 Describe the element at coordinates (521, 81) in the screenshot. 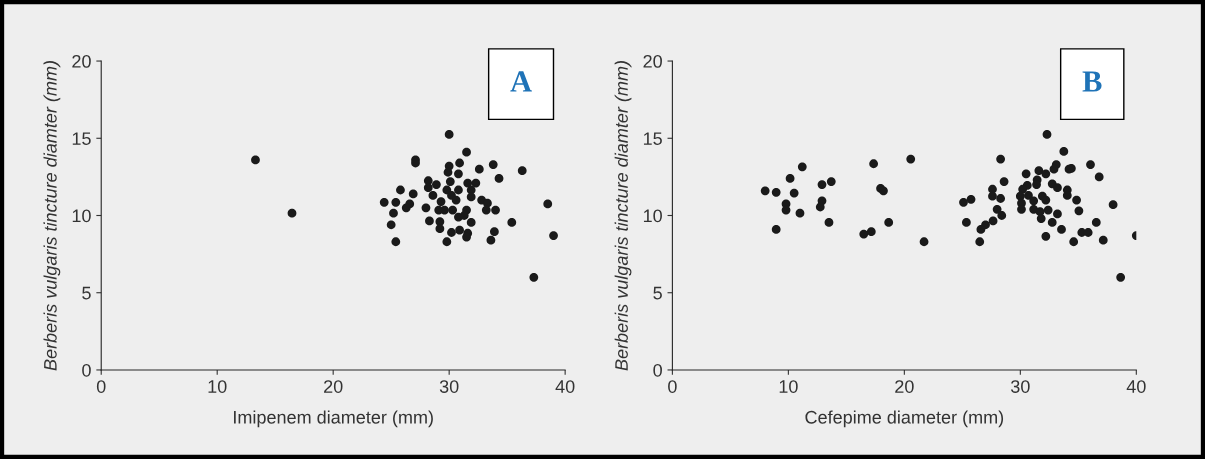

I see `annotation: A` at that location.